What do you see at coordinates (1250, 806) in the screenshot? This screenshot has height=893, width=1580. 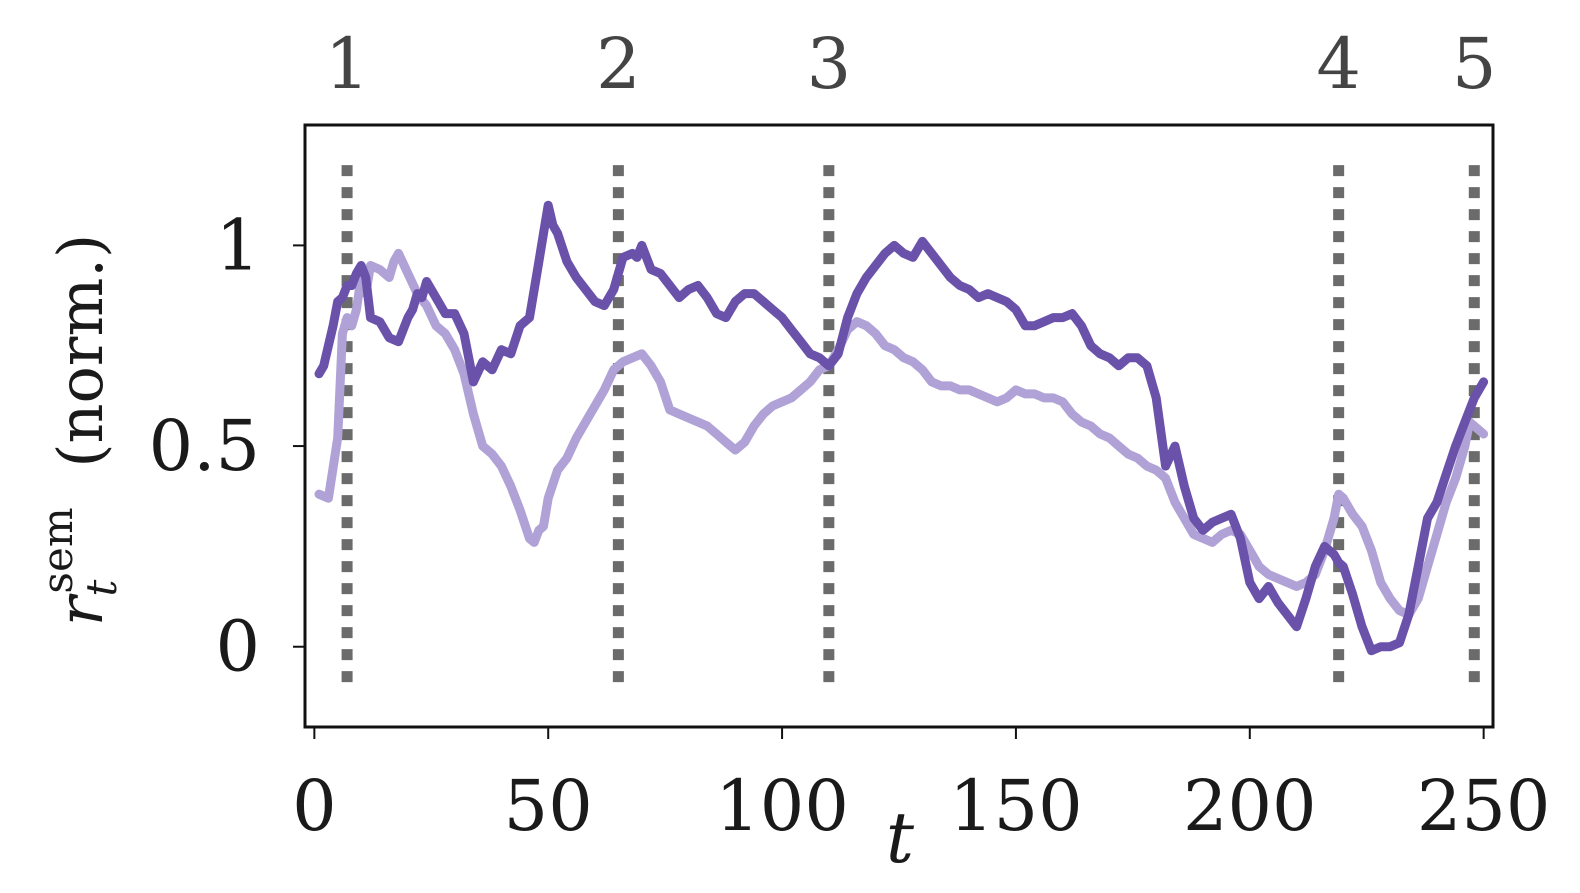 I see `x-tick-label: 200` at bounding box center [1250, 806].